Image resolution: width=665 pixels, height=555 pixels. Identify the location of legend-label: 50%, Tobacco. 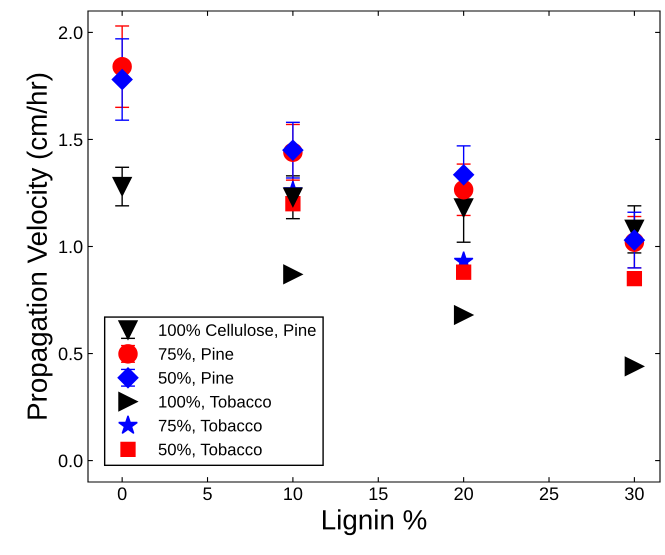
(210, 450).